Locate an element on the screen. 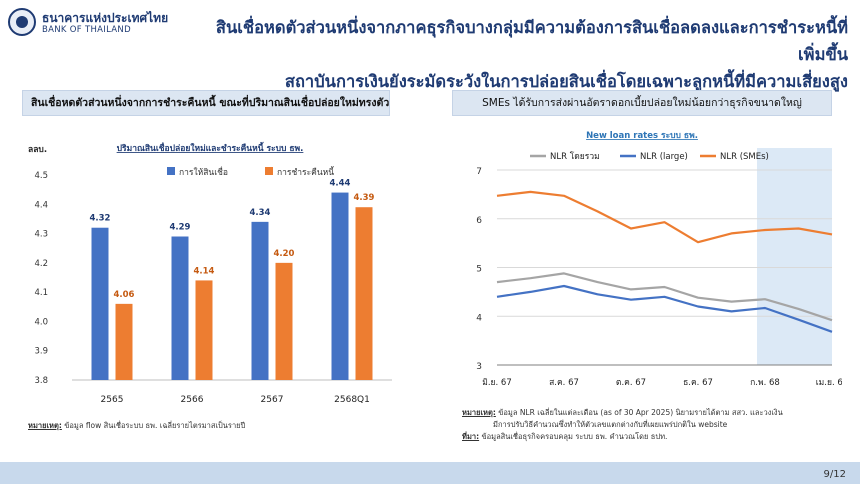 The width and height of the screenshot is (860, 484). bar-y-axis-label: ลลบ. is located at coordinates (37, 150).